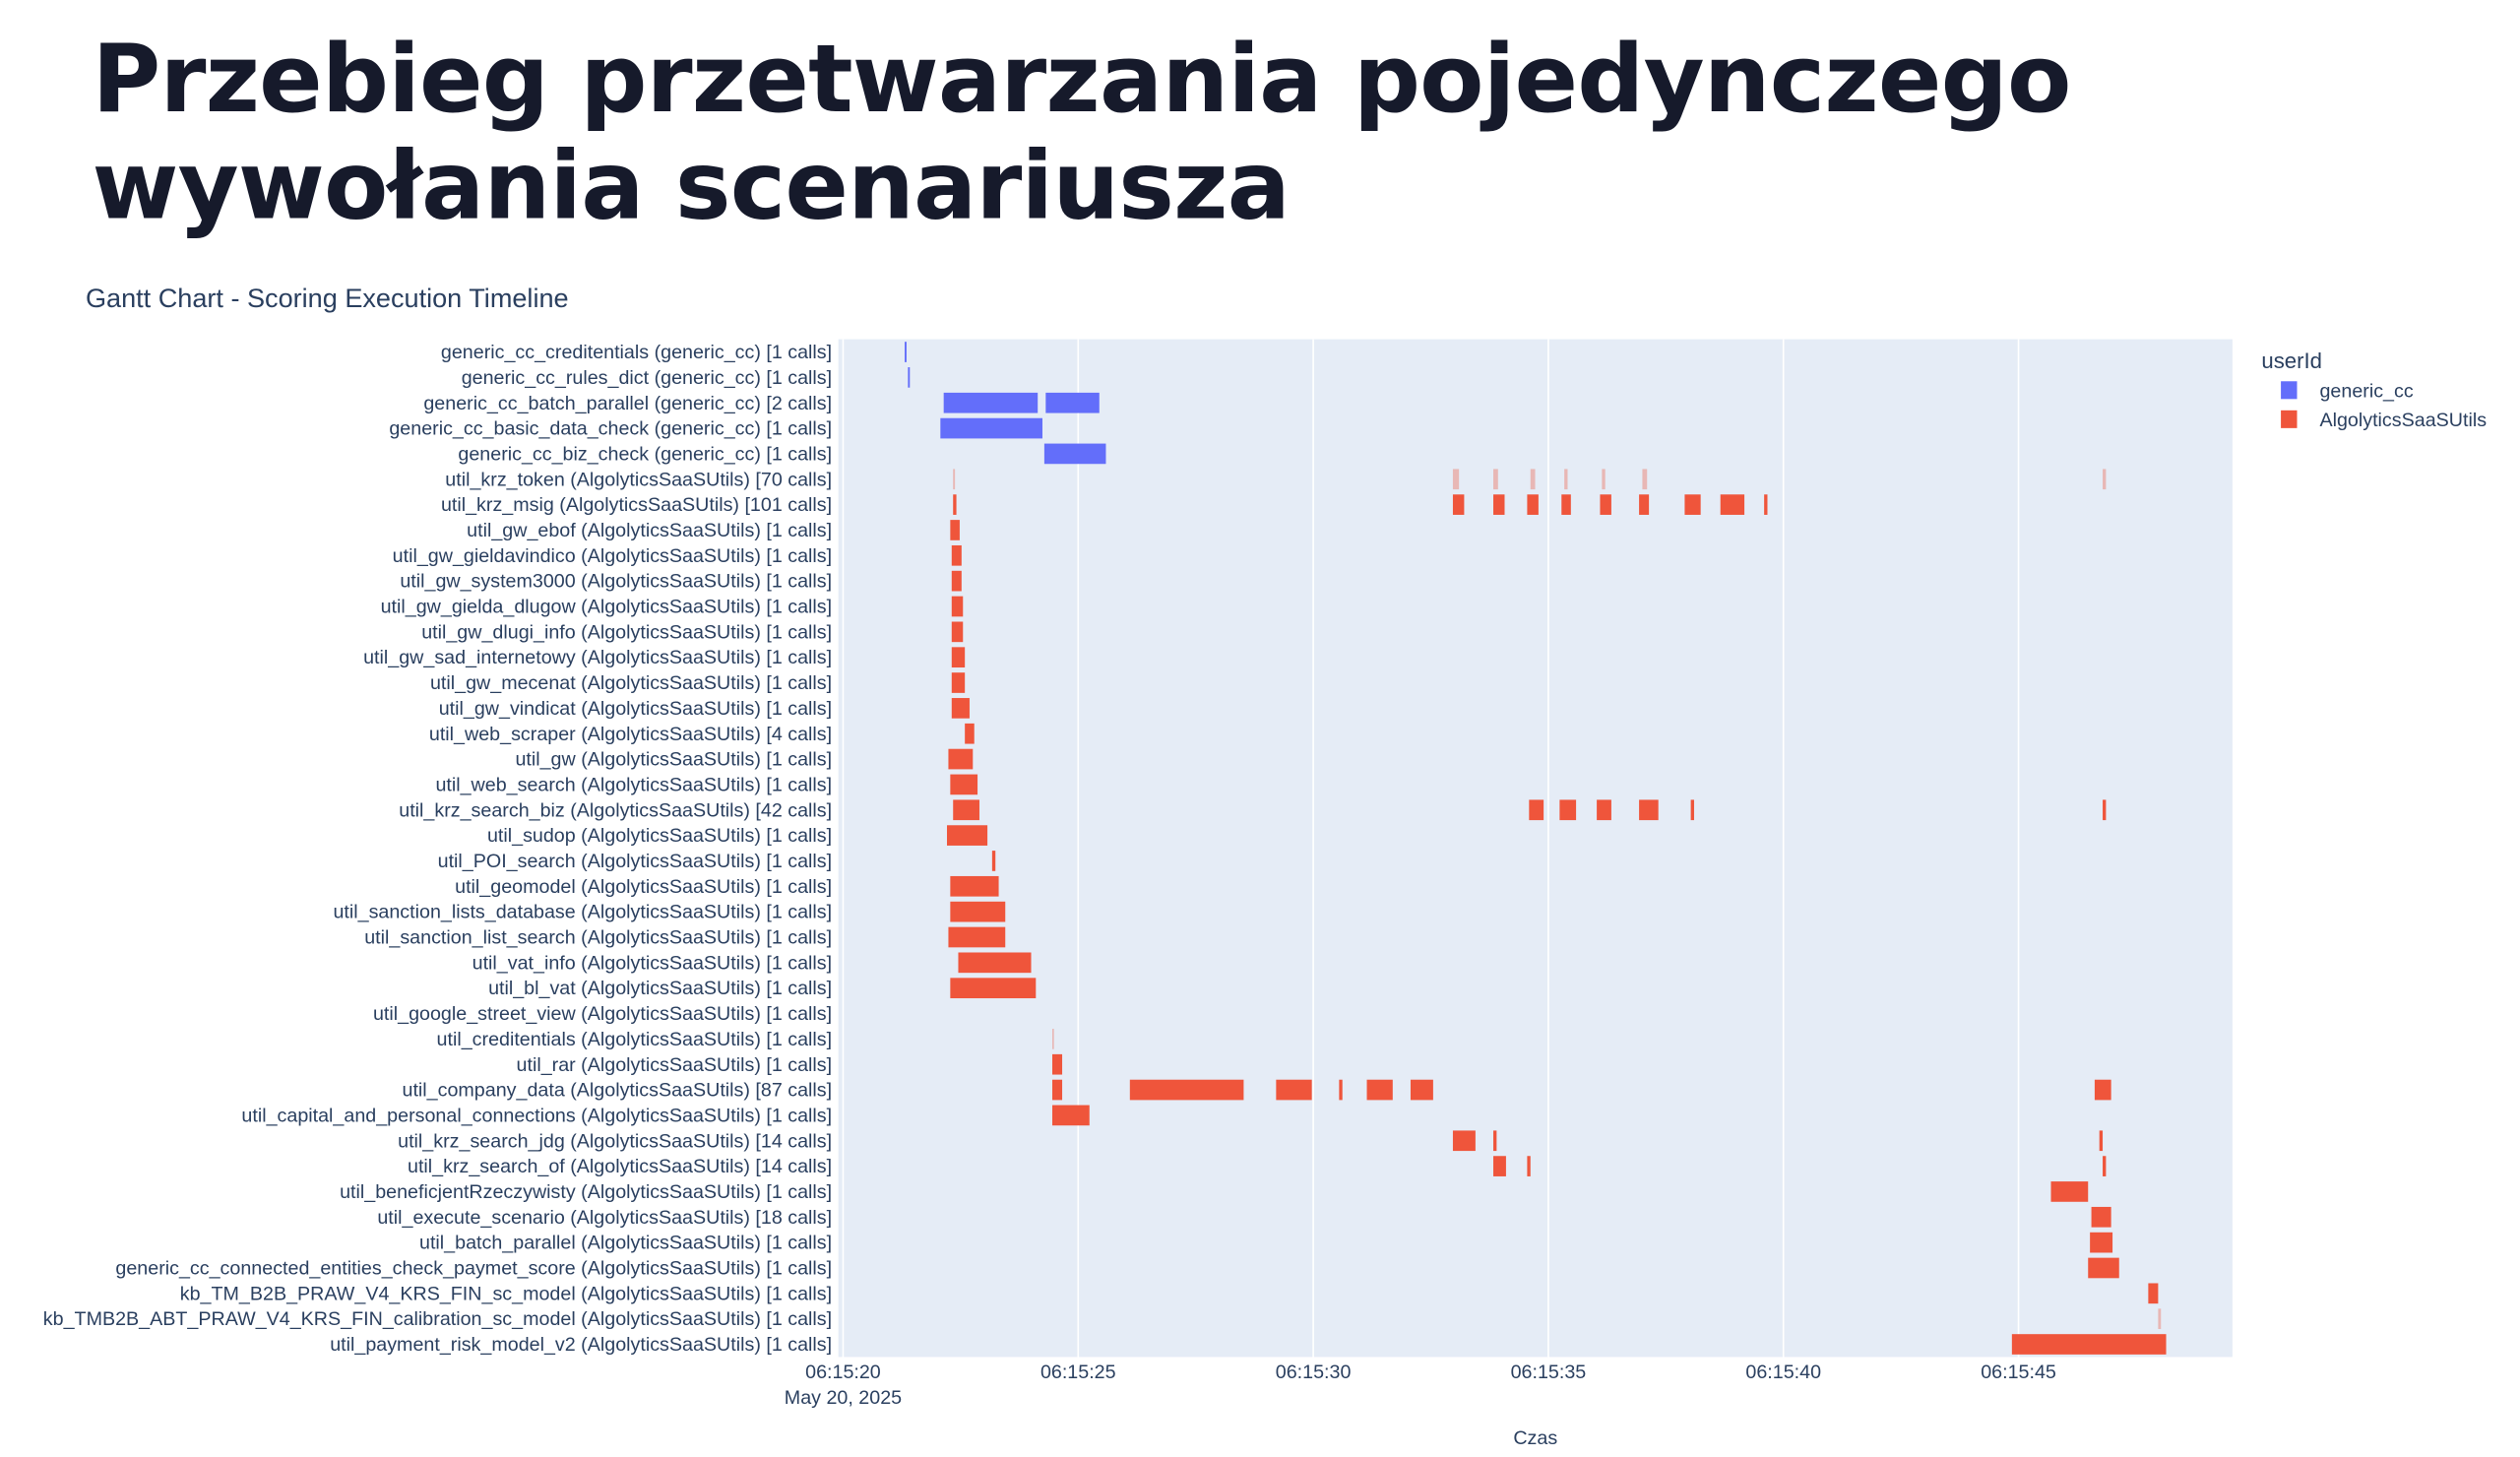  What do you see at coordinates (2366, 392) in the screenshot?
I see `legend-item: generic_cc` at bounding box center [2366, 392].